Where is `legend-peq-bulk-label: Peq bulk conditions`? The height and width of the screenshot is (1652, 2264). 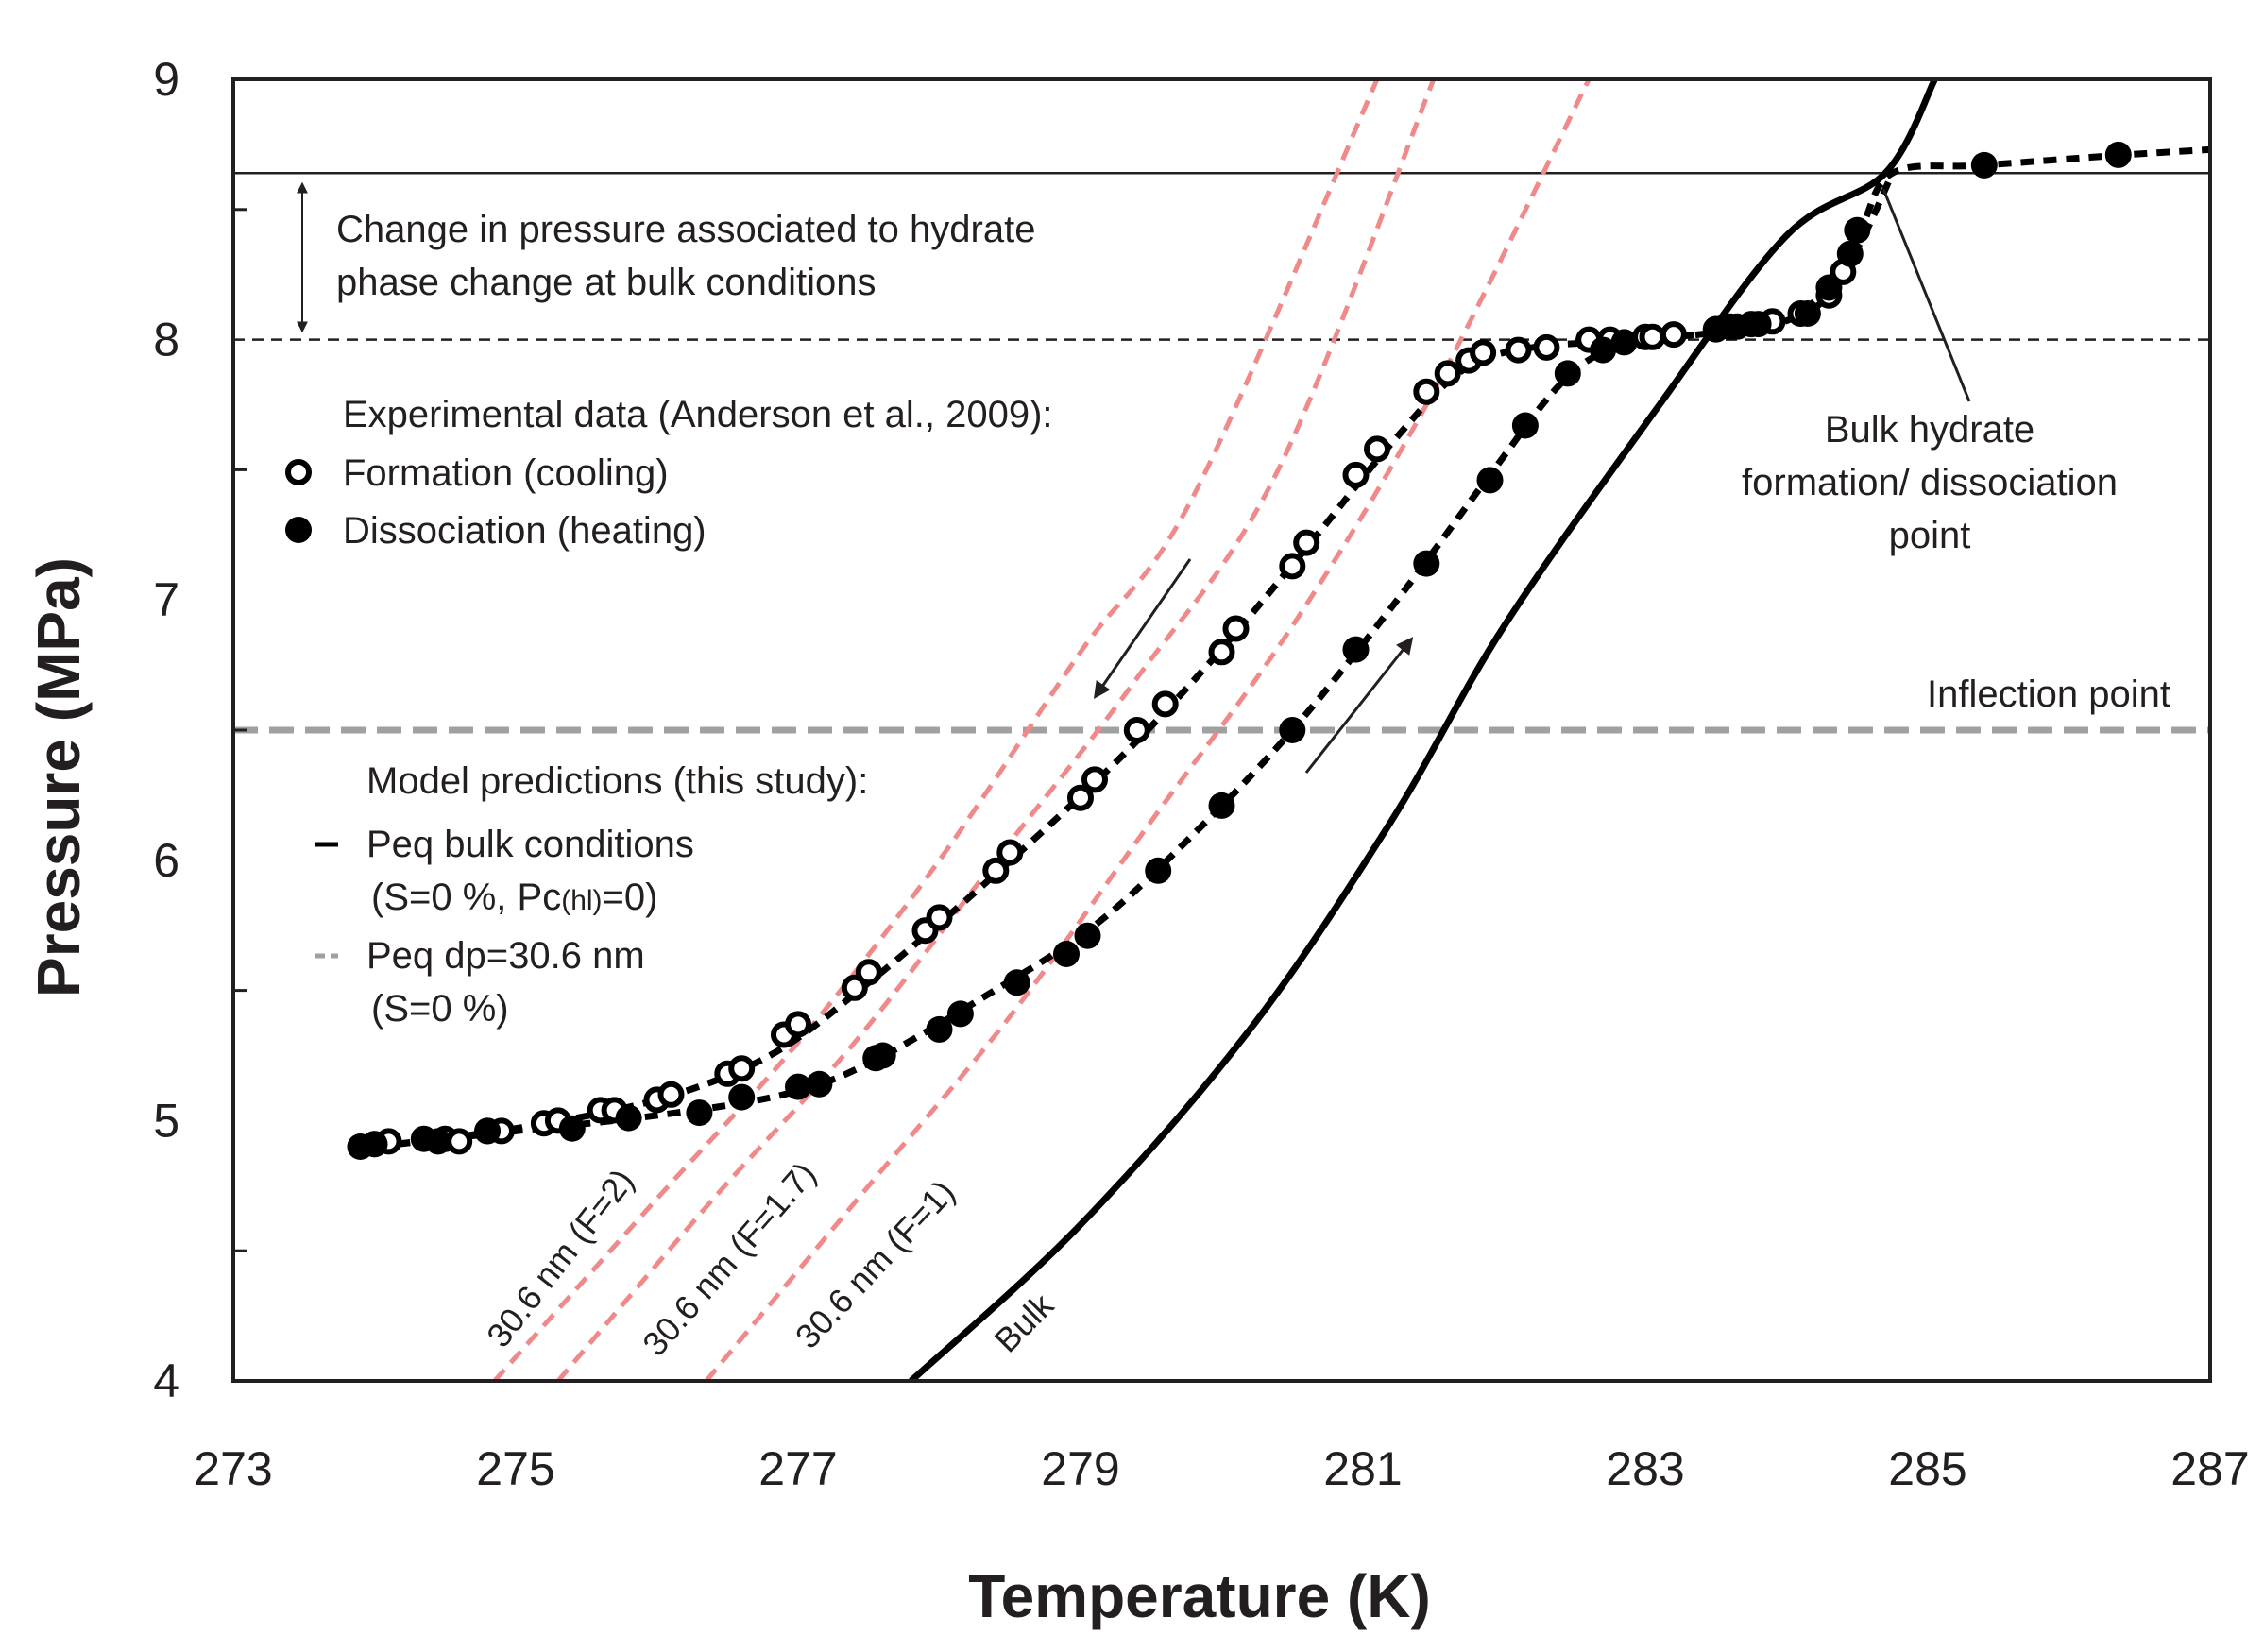
legend-peq-bulk-label: Peq bulk conditions is located at coordinates (530, 844).